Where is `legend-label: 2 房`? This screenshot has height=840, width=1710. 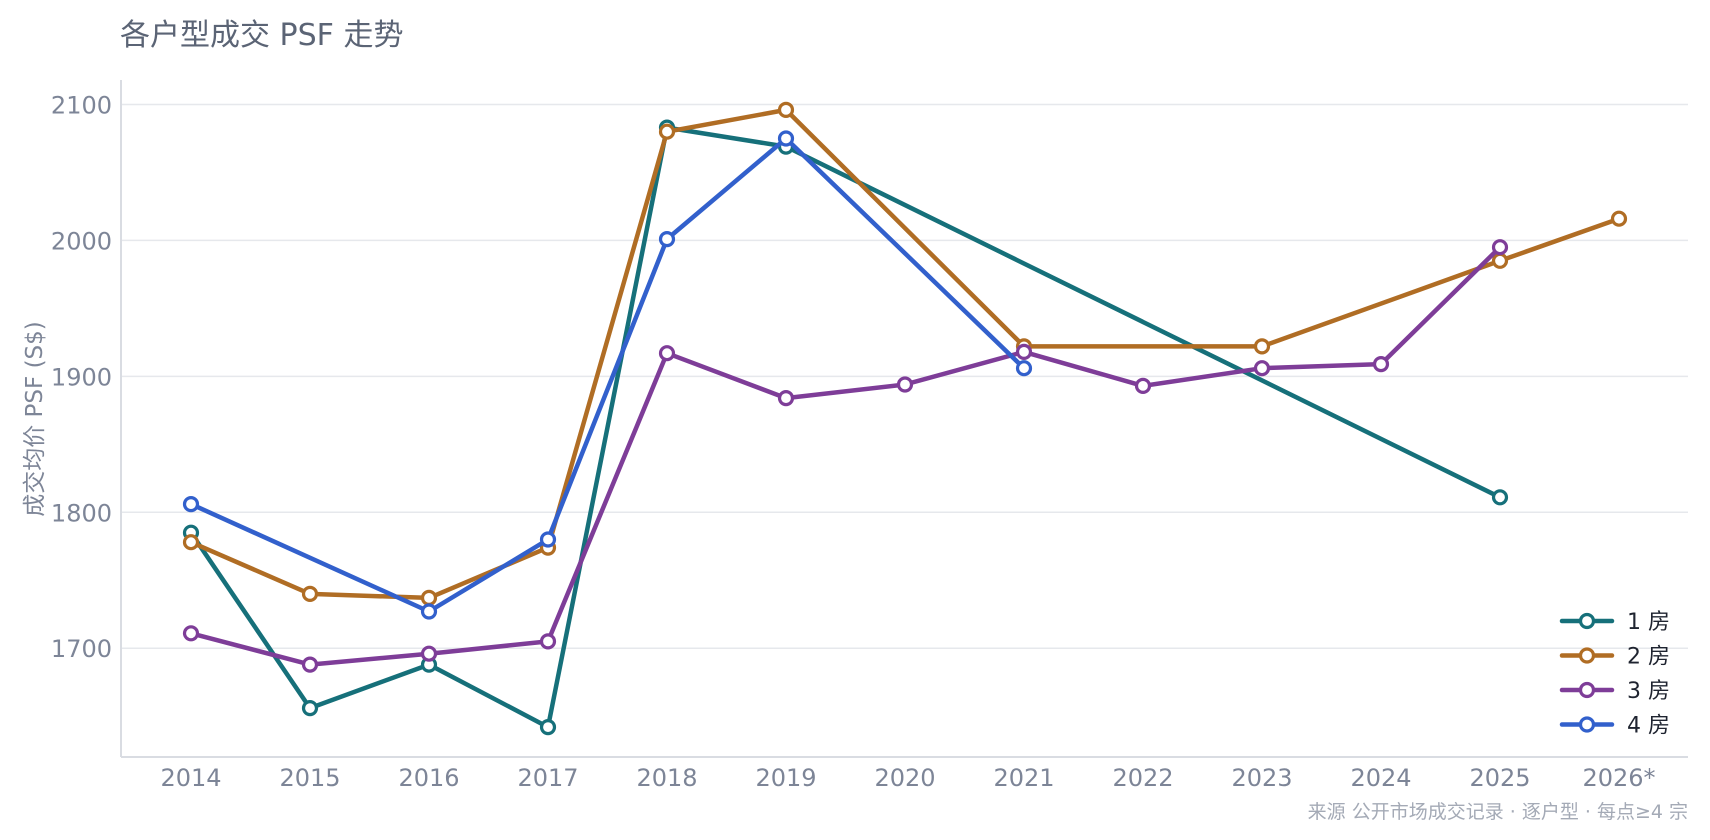
legend-label: 2 房 is located at coordinates (1648, 657).